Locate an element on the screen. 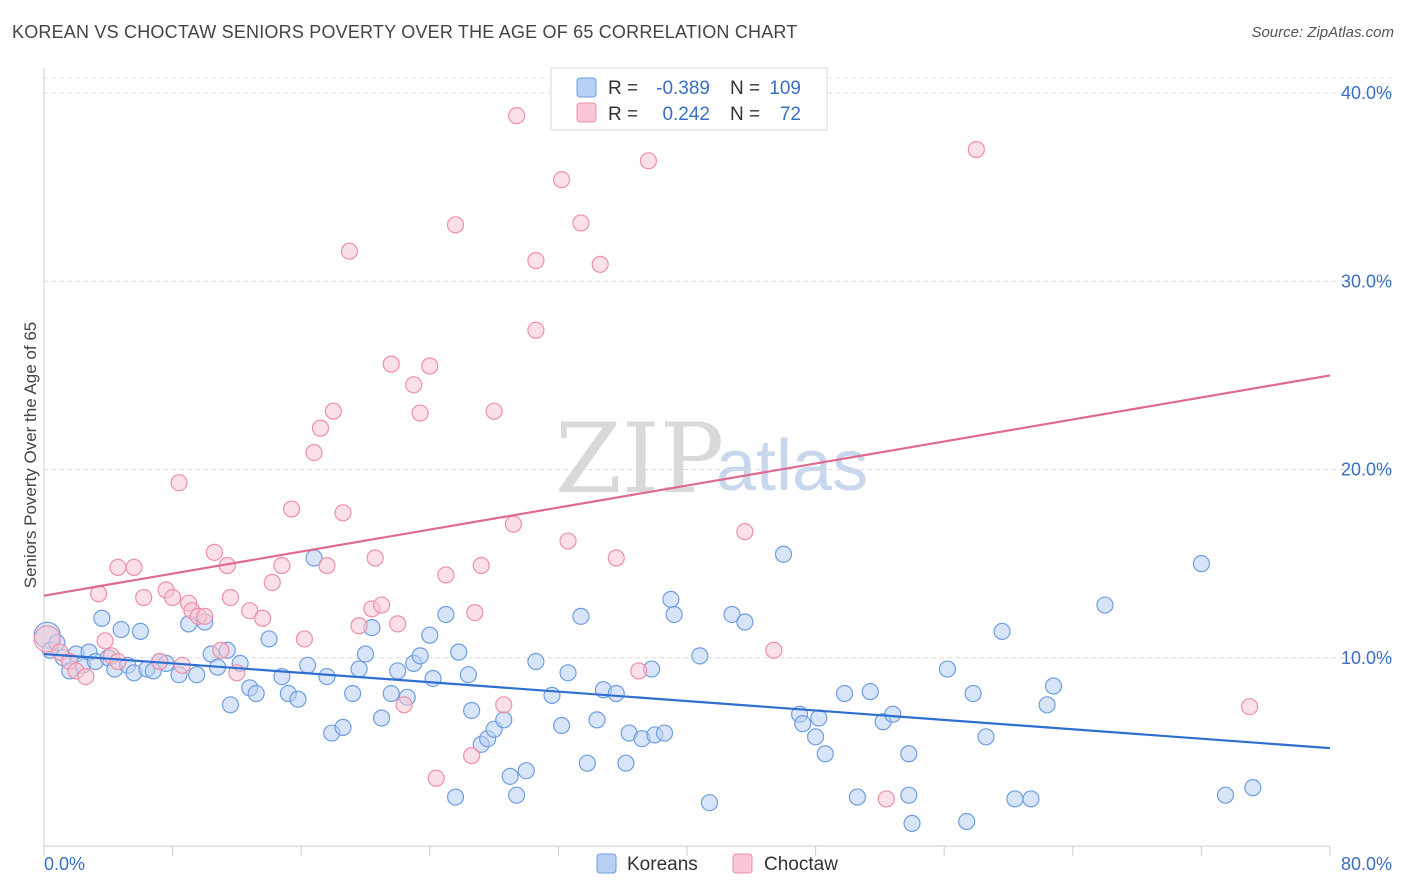 The height and width of the screenshot is (892, 1406). y-tick-label: 10.0% is located at coordinates (1366, 658).